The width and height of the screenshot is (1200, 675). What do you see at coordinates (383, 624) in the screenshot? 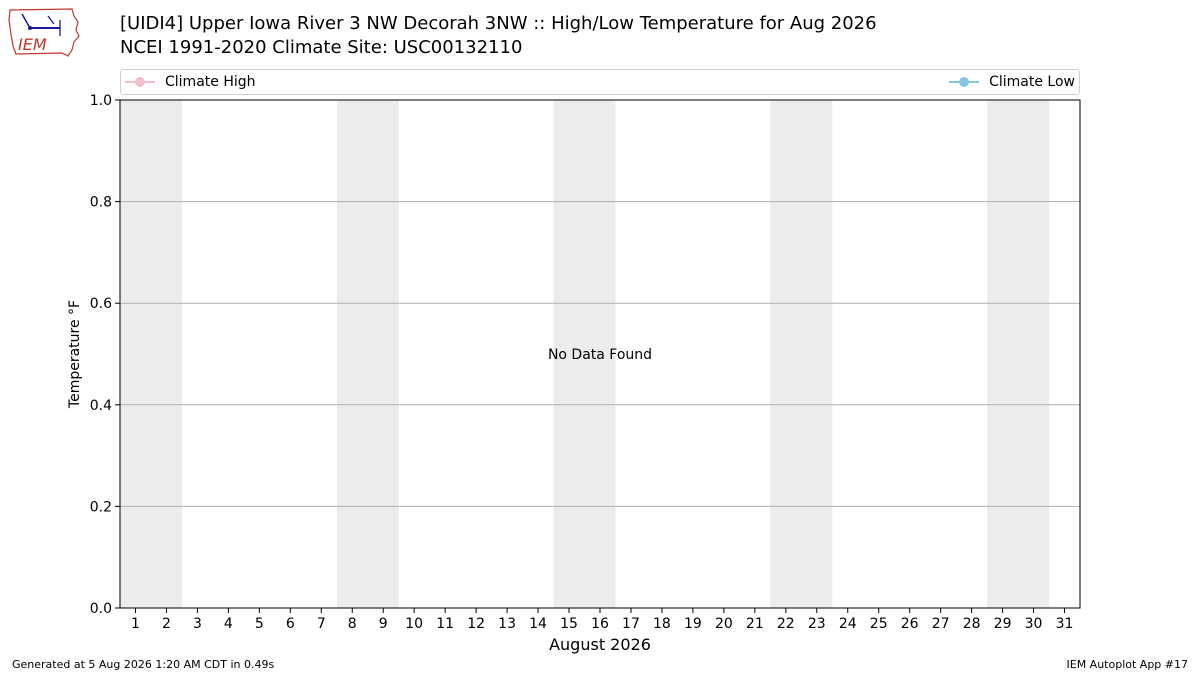
I see `x-tick-label: 9` at bounding box center [383, 624].